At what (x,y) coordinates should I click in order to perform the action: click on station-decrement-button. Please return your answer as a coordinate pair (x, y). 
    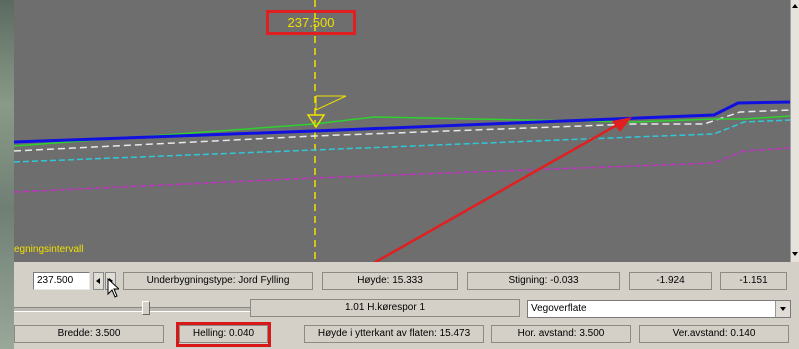
    Looking at the image, I should click on (98, 281).